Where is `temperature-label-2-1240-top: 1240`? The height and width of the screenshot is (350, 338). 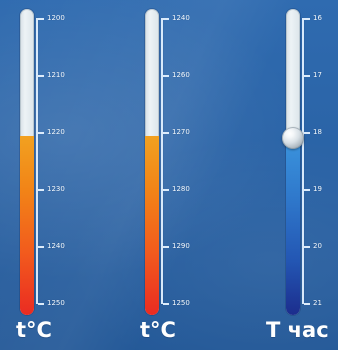
temperature-label-2-1240-top: 1240 is located at coordinates (181, 18).